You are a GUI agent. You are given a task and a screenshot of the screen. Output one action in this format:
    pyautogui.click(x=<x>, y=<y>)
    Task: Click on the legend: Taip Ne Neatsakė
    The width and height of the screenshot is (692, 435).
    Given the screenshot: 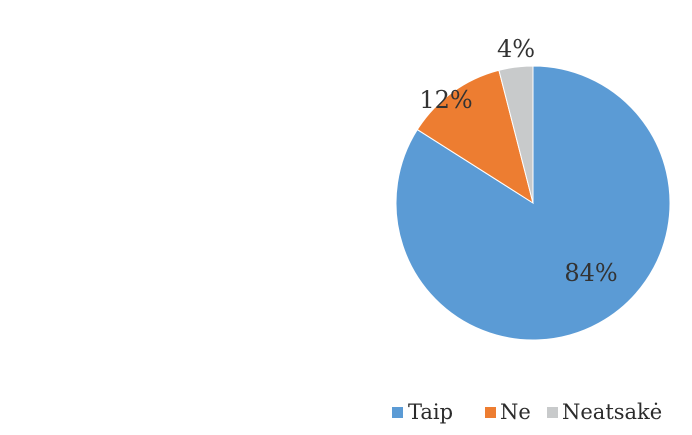 What is the action you would take?
    pyautogui.click(x=527, y=412)
    